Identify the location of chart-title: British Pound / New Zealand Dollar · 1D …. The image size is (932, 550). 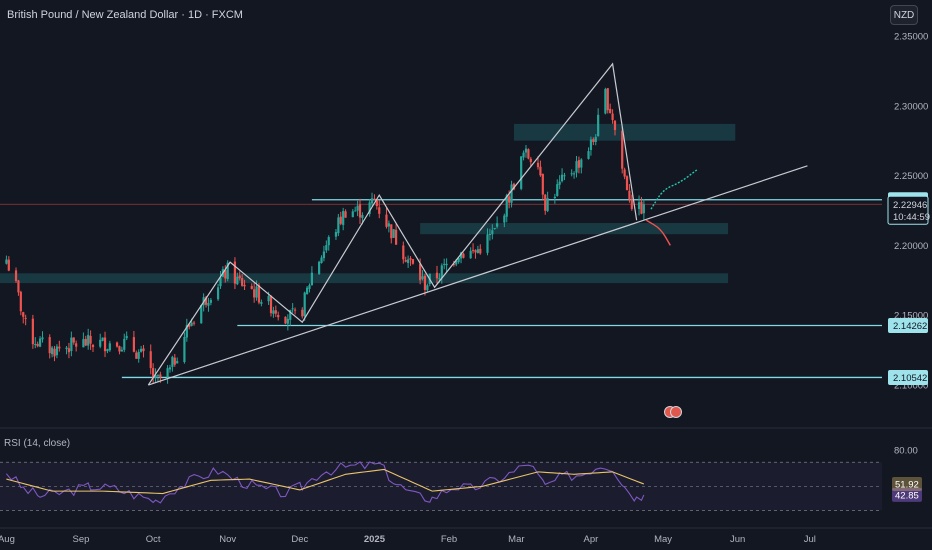
(125, 15).